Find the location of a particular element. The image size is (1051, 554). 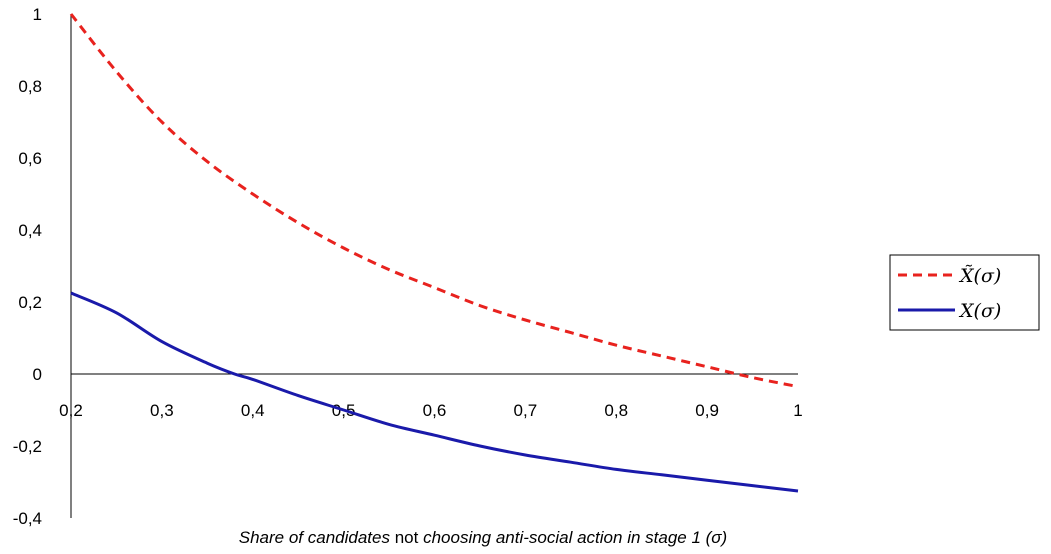

x-axis-ticks: 0,2 0,3 0,4 0,5 0,6 0,7 0,8 0,9 1 is located at coordinates (431, 410).